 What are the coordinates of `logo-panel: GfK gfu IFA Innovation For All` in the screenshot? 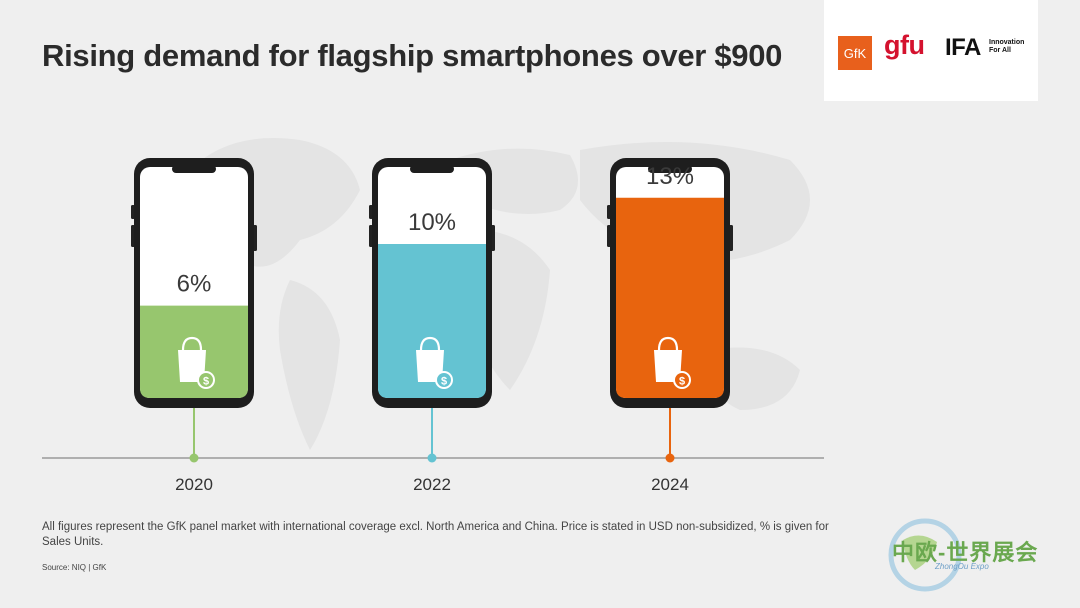 It's located at (931, 50).